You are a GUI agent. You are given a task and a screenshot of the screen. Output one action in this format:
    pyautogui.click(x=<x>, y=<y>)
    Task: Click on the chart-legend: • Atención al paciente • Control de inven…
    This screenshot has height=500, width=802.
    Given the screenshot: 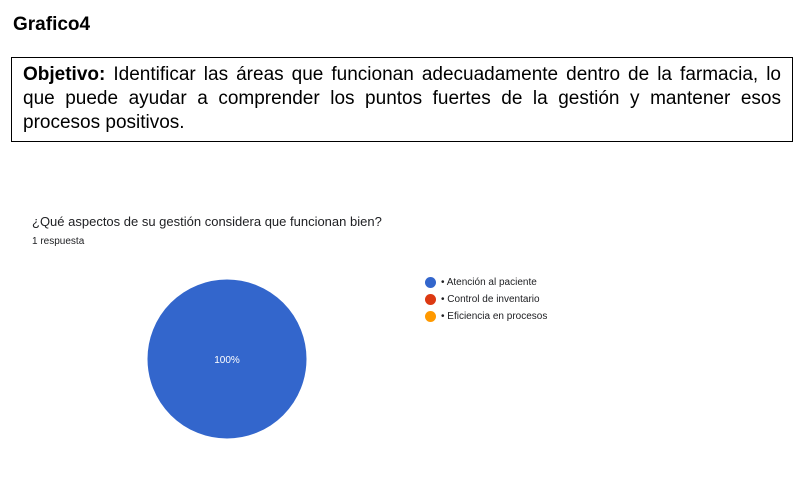 What is the action you would take?
    pyautogui.click(x=486, y=299)
    